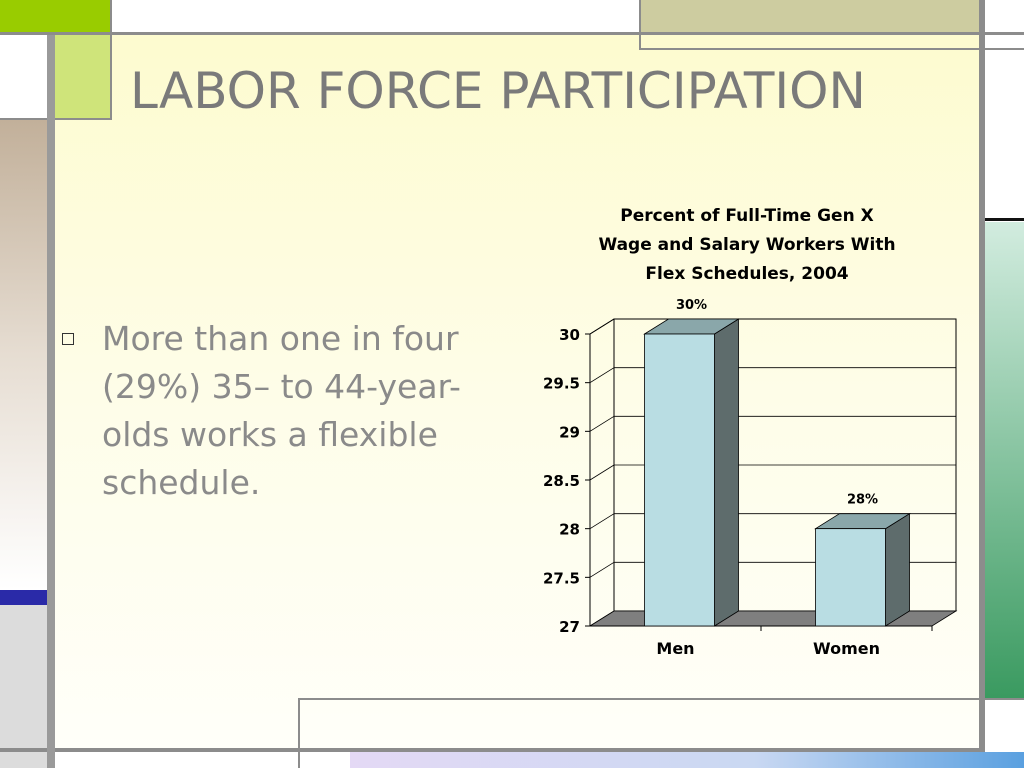  I want to click on y-axis-top-edge, so click(602, 326).